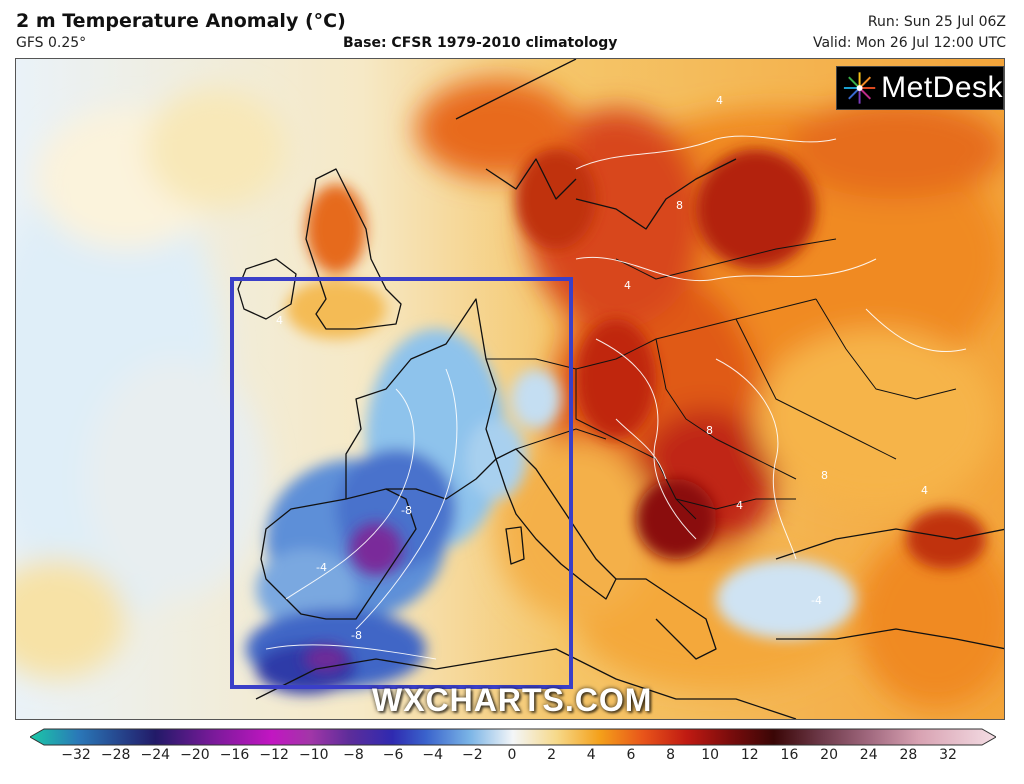 The height and width of the screenshot is (784, 1024). What do you see at coordinates (336, 261) in the screenshot?
I see `anomaly-fill-britain` at bounding box center [336, 261].